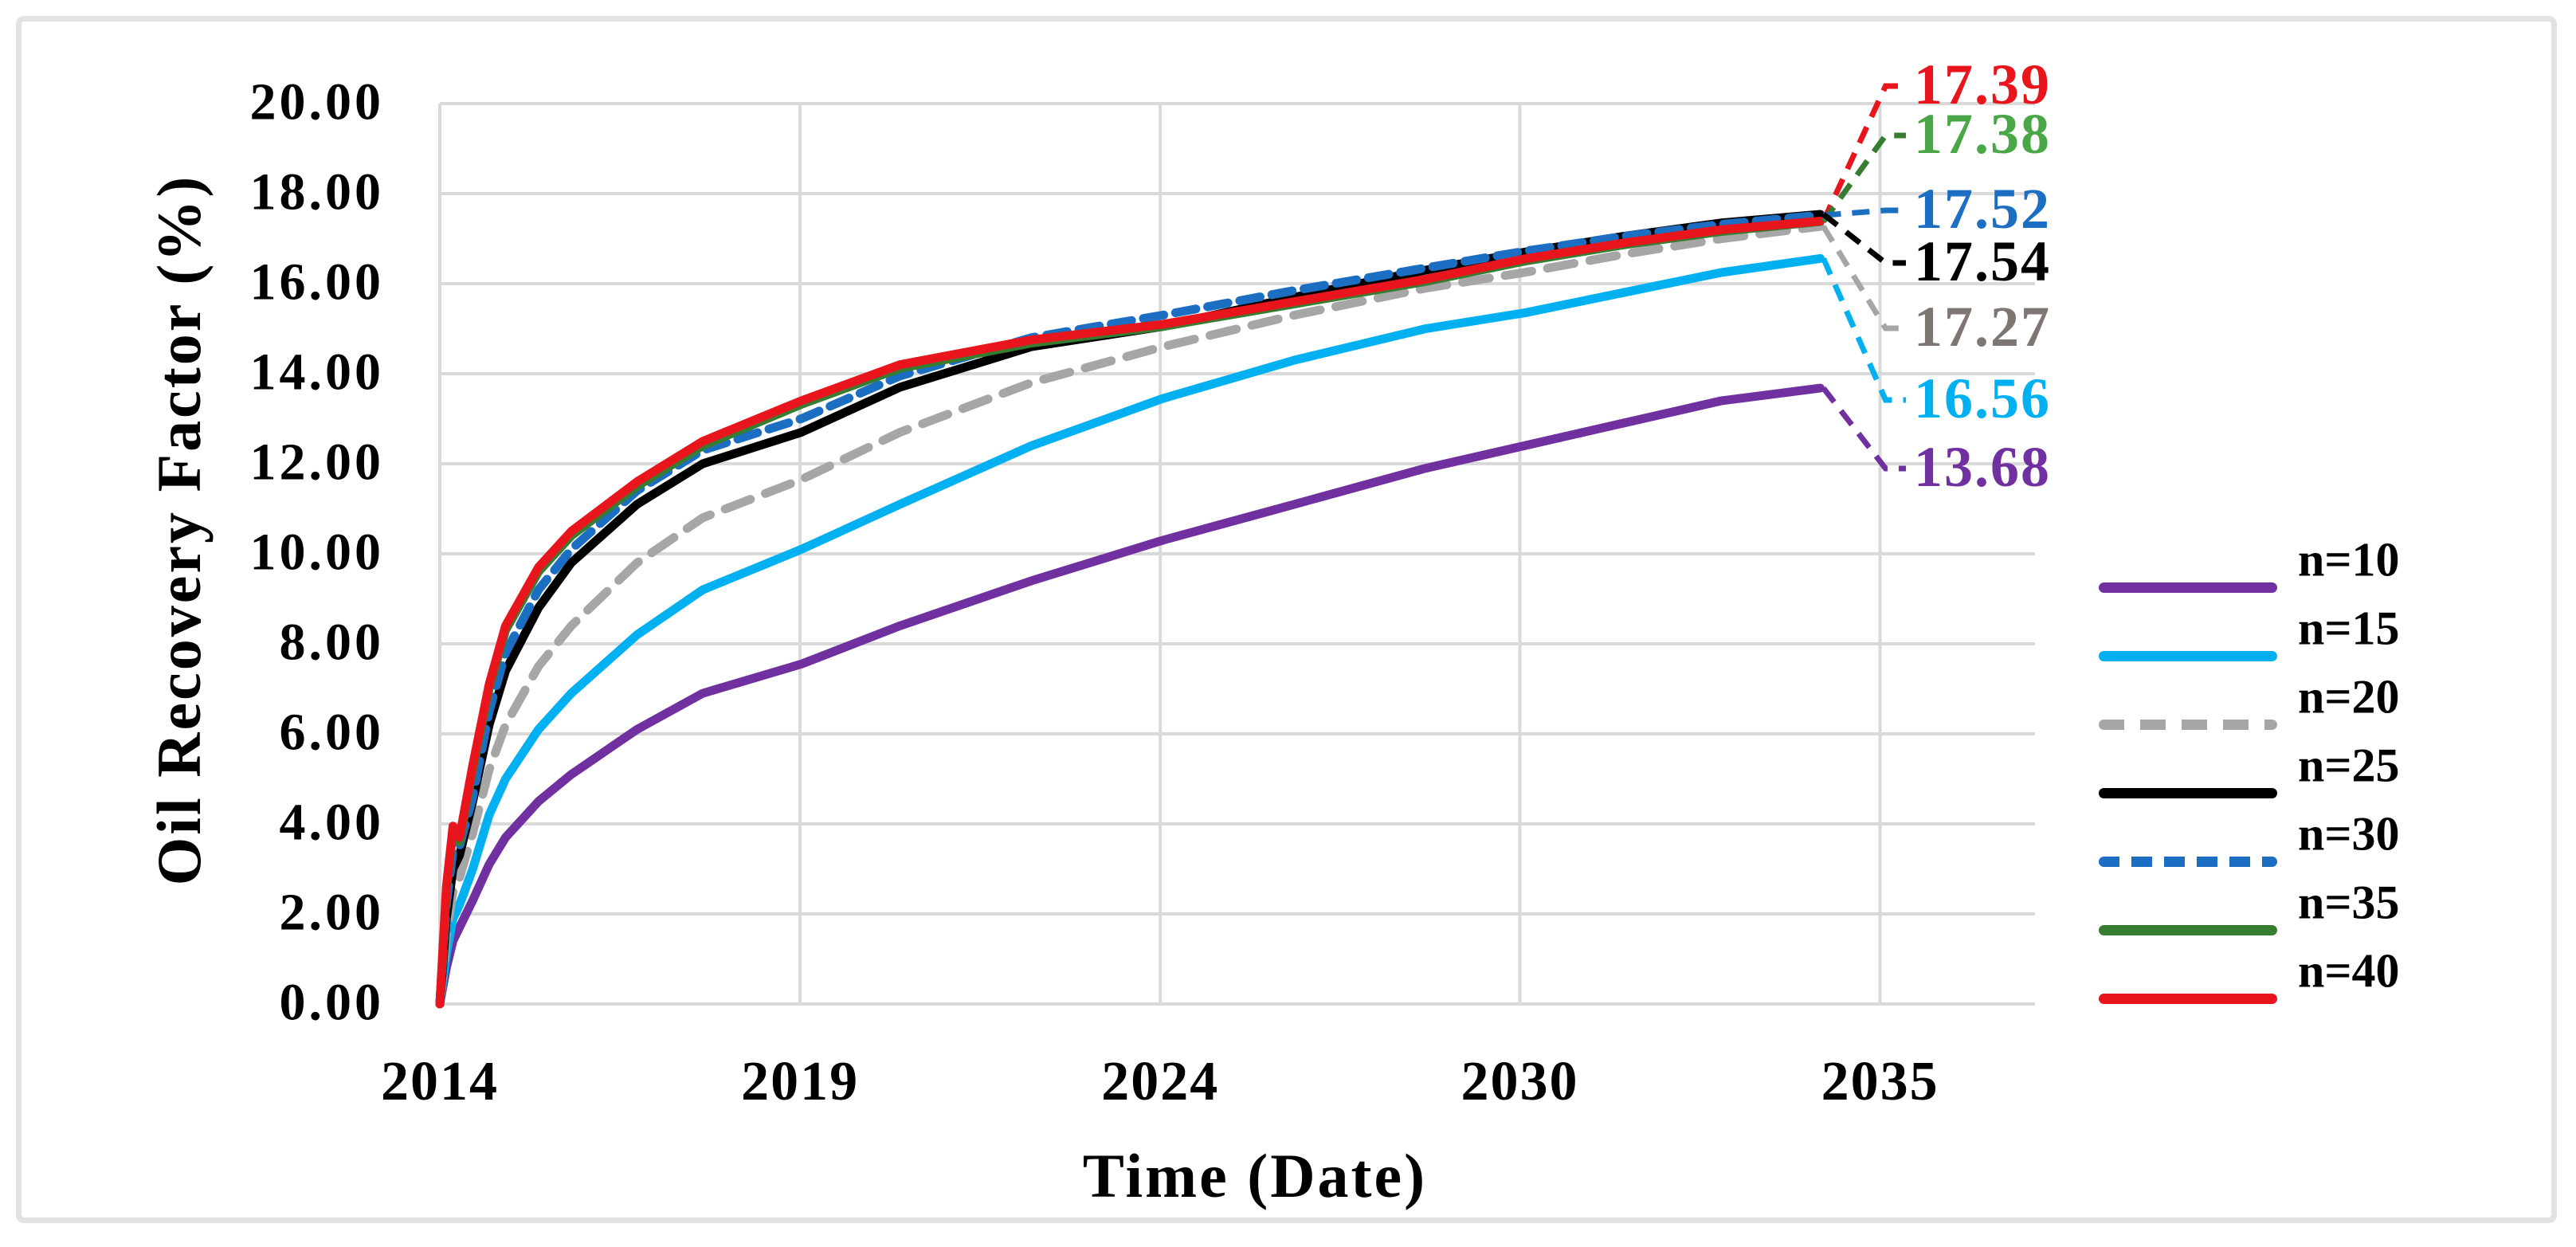 This screenshot has height=1247, width=2576. I want to click on end-label-n40: 17.39, so click(1982, 84).